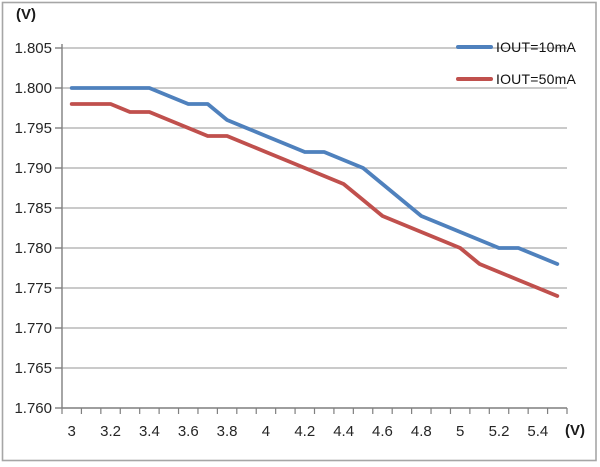 Image resolution: width=600 pixels, height=467 pixels. I want to click on x-tick-label: 5.2, so click(499, 431).